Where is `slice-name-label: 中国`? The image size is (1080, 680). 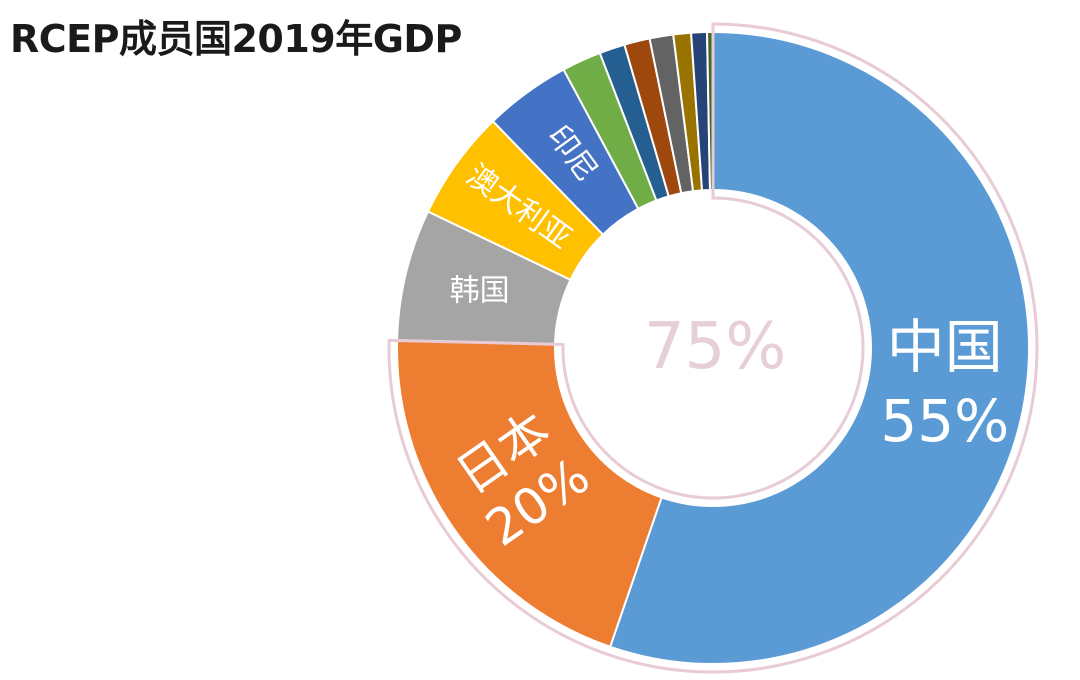 slice-name-label: 中国 is located at coordinates (945, 347).